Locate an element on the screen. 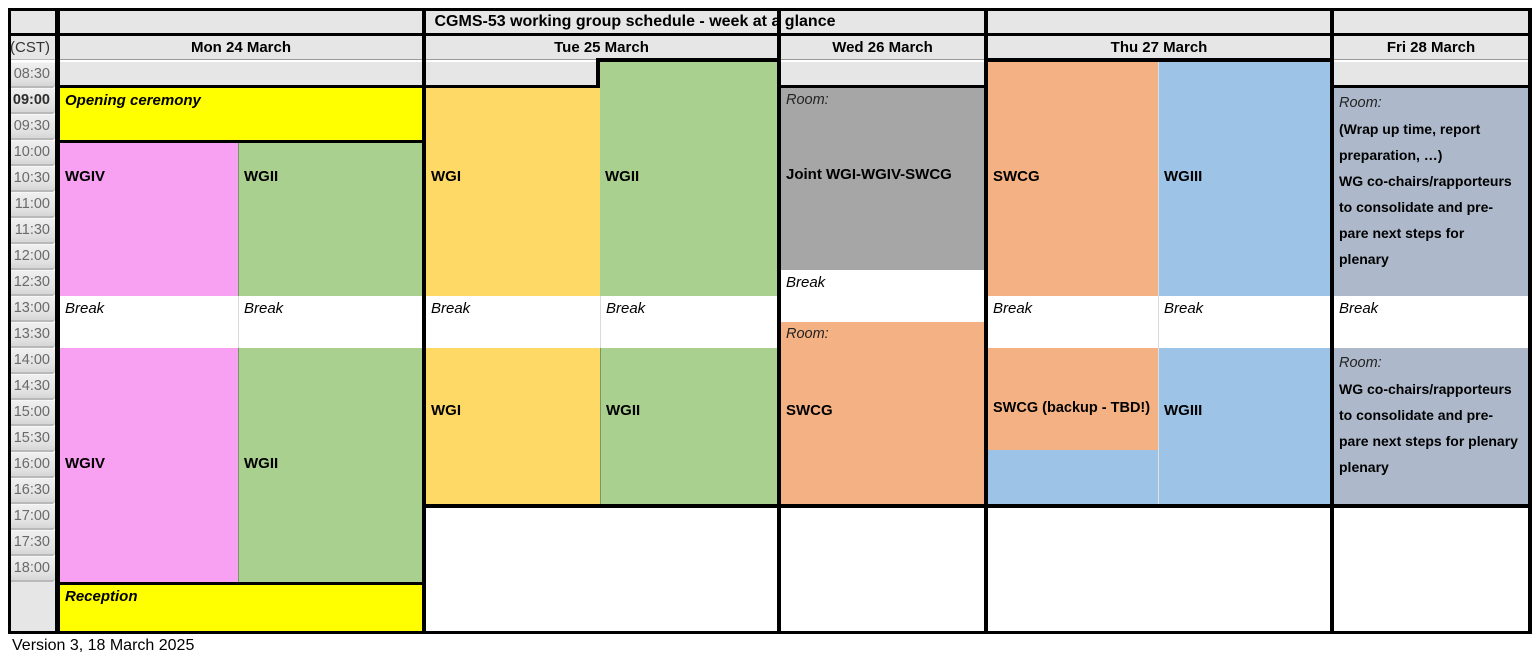 The height and width of the screenshot is (661, 1539). time-cell-1600: 16:00 is located at coordinates (31, 465).